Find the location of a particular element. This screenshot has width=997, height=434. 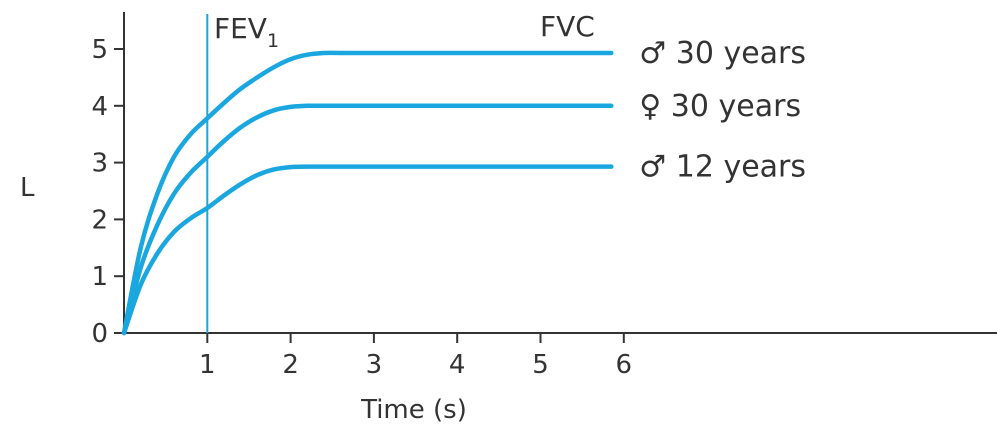

y-tick-label: 4 is located at coordinates (99, 107).